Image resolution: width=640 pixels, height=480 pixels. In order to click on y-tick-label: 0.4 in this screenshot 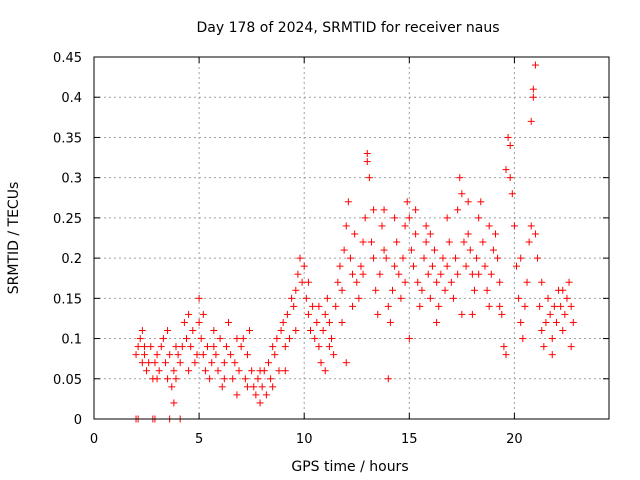, I will do `click(71, 98)`.